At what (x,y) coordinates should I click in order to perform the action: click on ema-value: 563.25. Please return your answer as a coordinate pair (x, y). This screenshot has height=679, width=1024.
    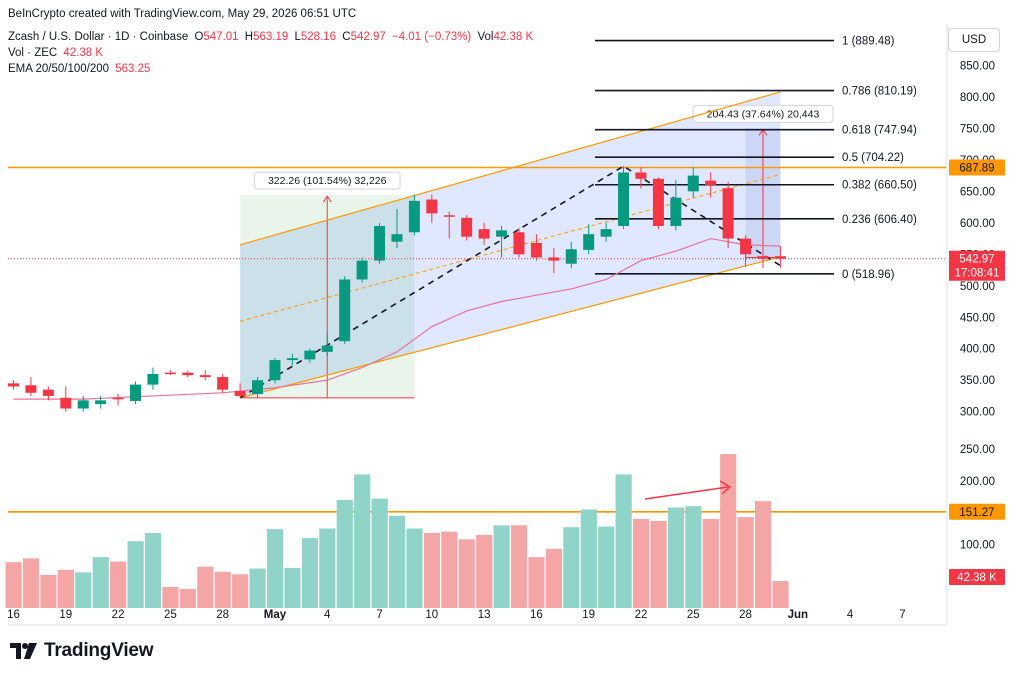
    Looking at the image, I should click on (133, 69).